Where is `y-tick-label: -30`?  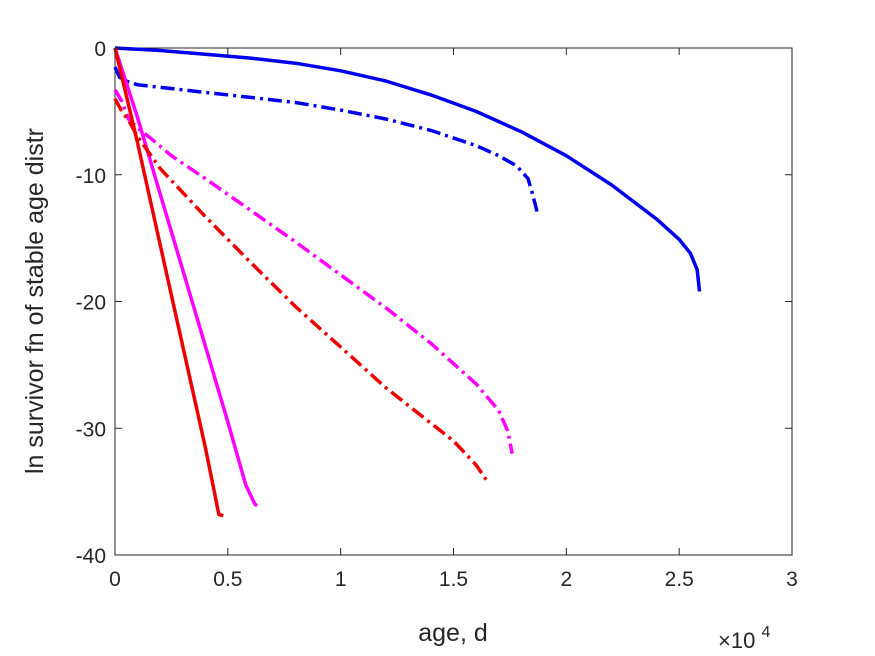
y-tick-label: -30 is located at coordinates (91, 429).